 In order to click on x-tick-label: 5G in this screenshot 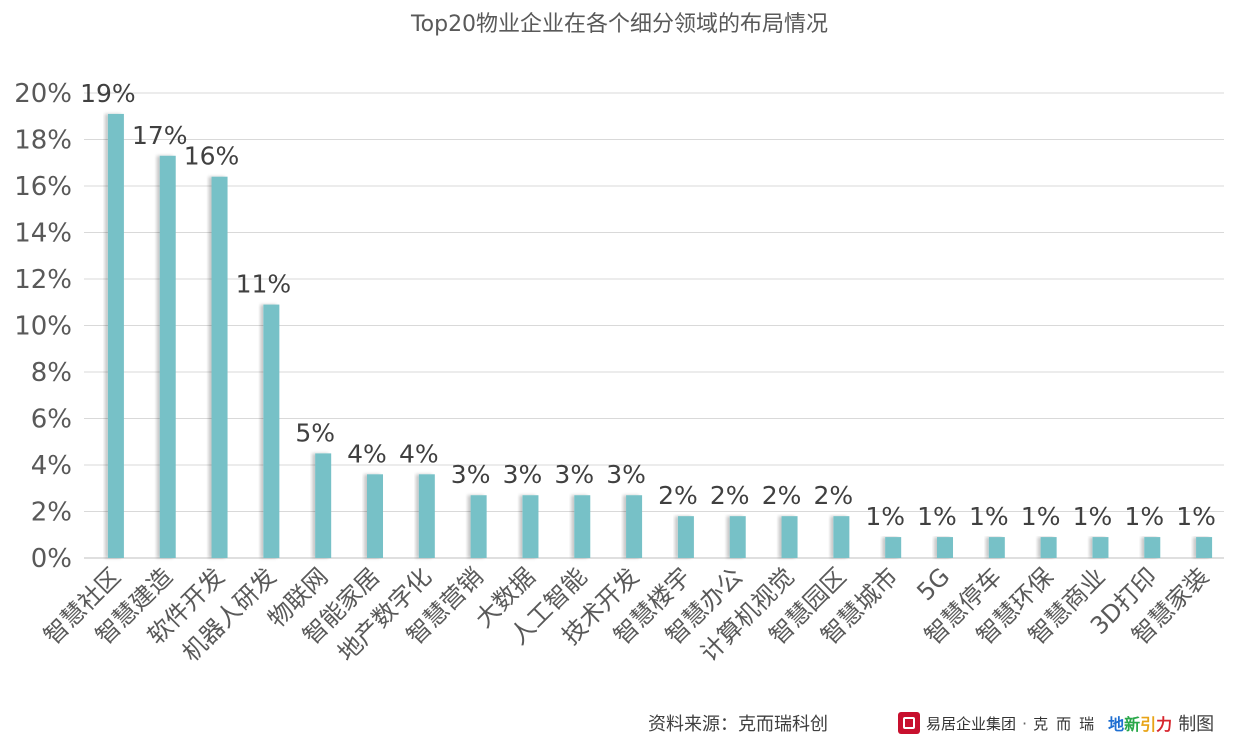, I will do `click(933, 584)`.